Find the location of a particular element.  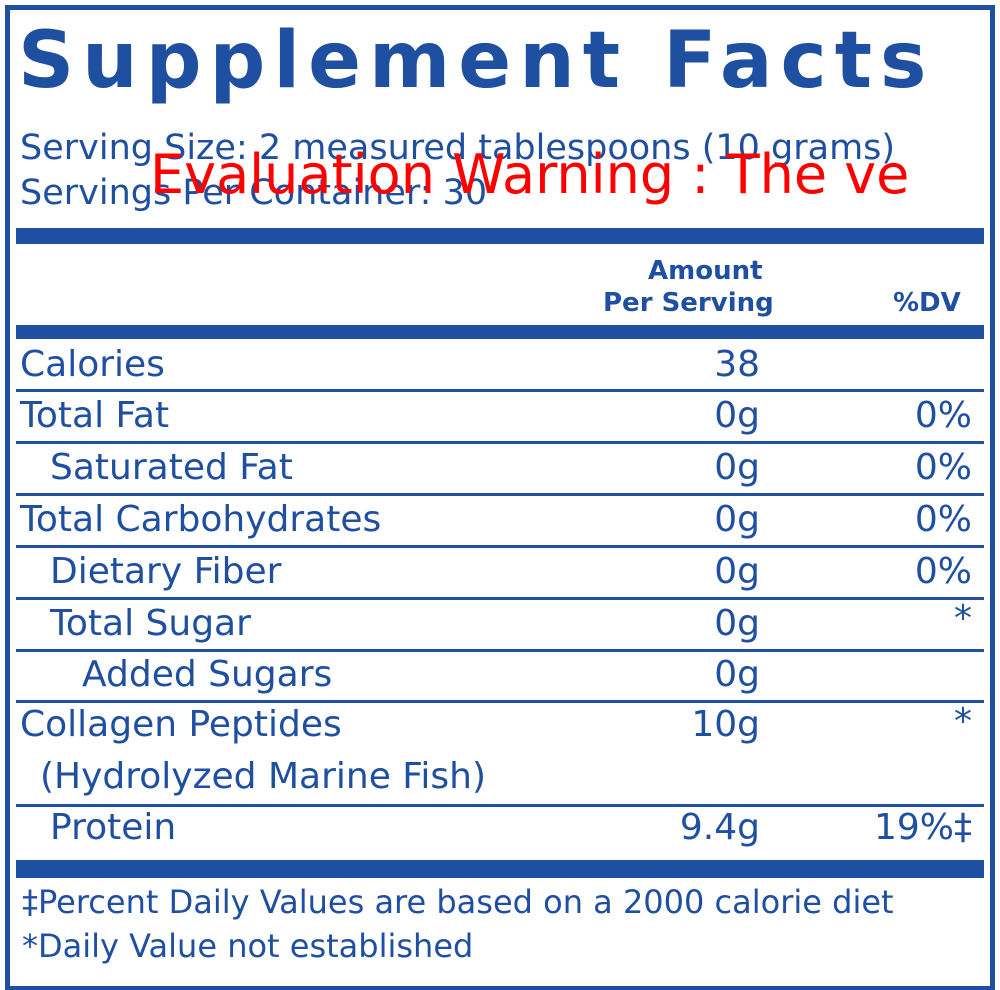

nutrient: Saturated Fat is located at coordinates (171, 467).